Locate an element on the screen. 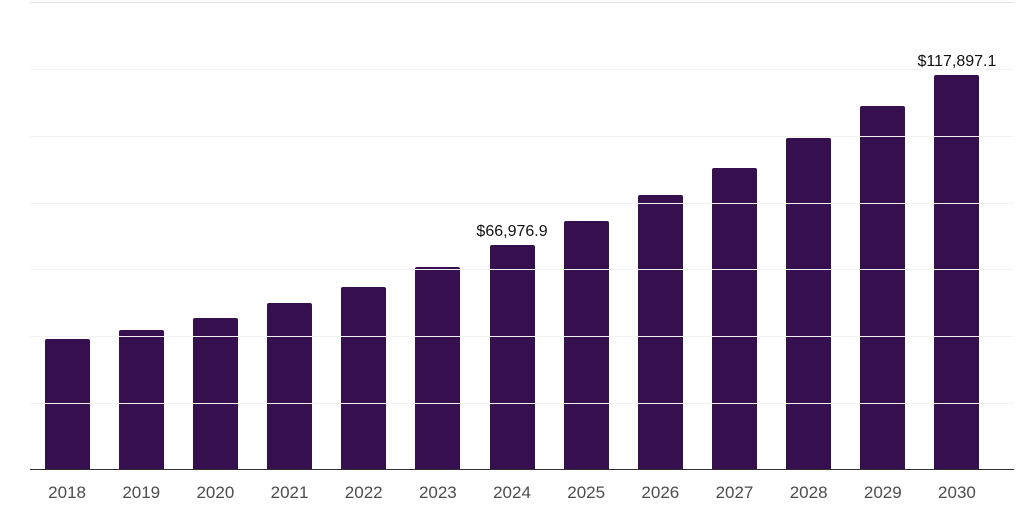 The height and width of the screenshot is (512, 1024). x-axis-label-2021: 2021 is located at coordinates (289, 492).